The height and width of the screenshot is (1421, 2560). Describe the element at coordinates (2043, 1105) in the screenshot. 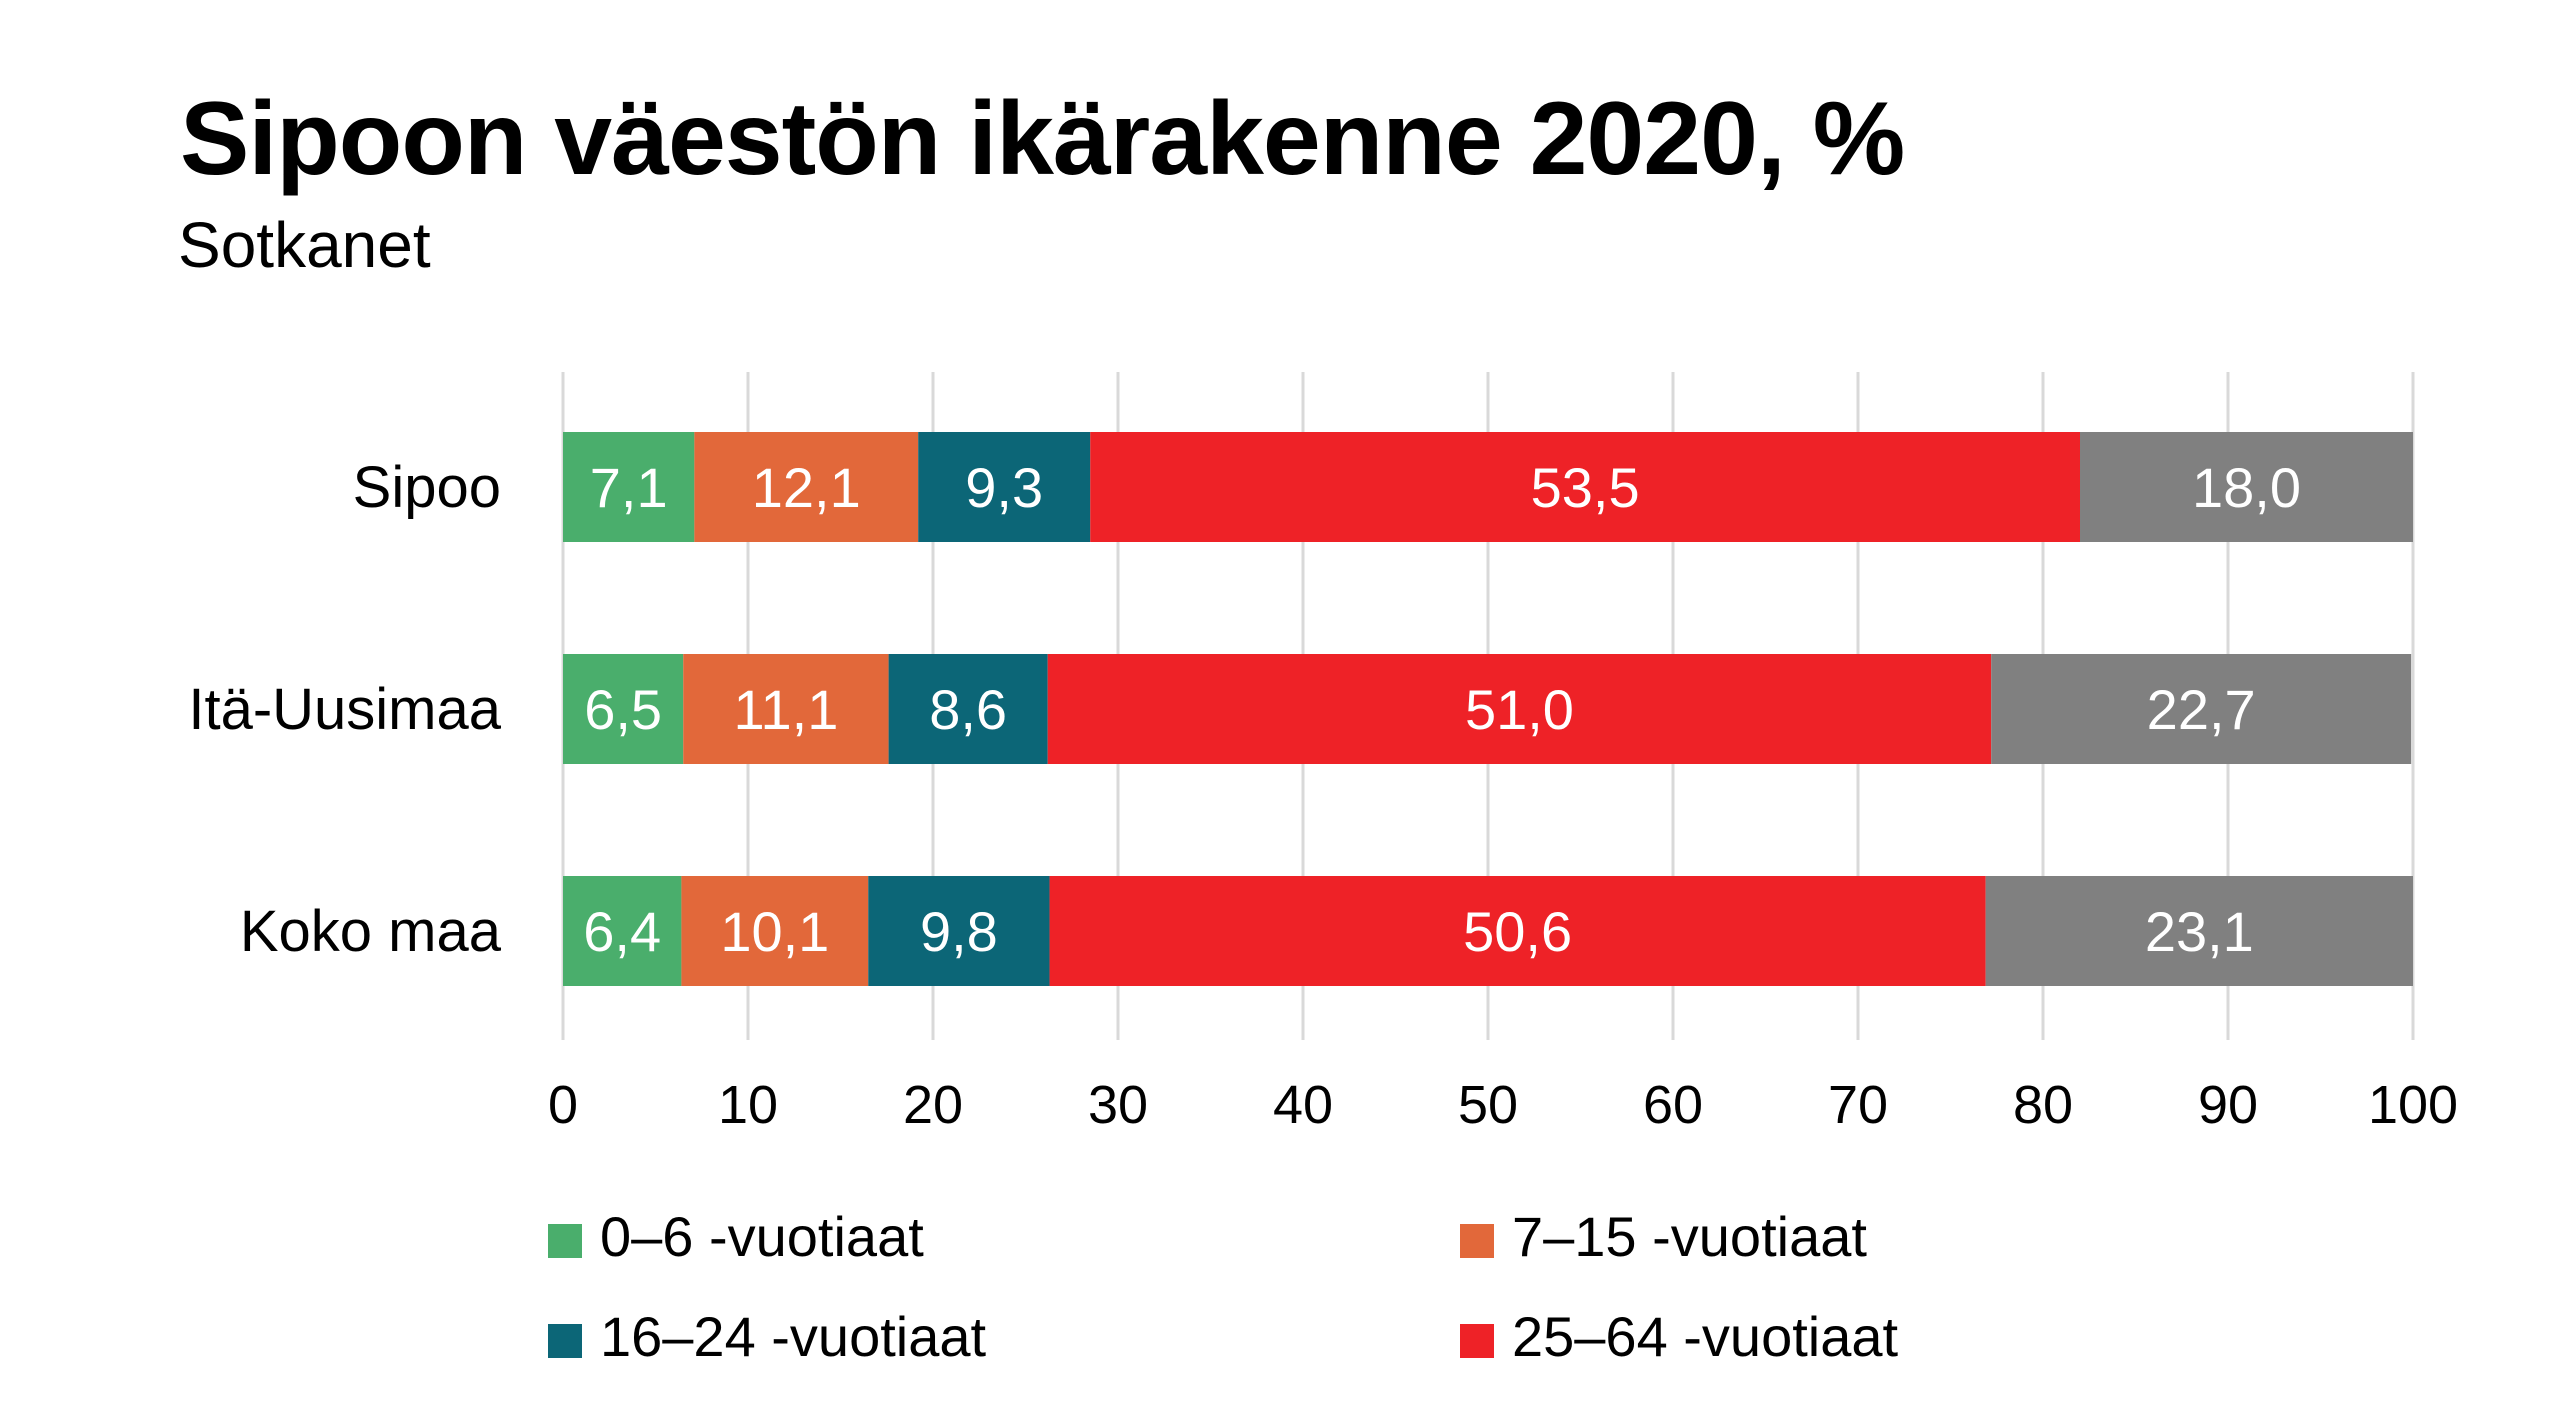

I see `x-tick-label: 80` at that location.